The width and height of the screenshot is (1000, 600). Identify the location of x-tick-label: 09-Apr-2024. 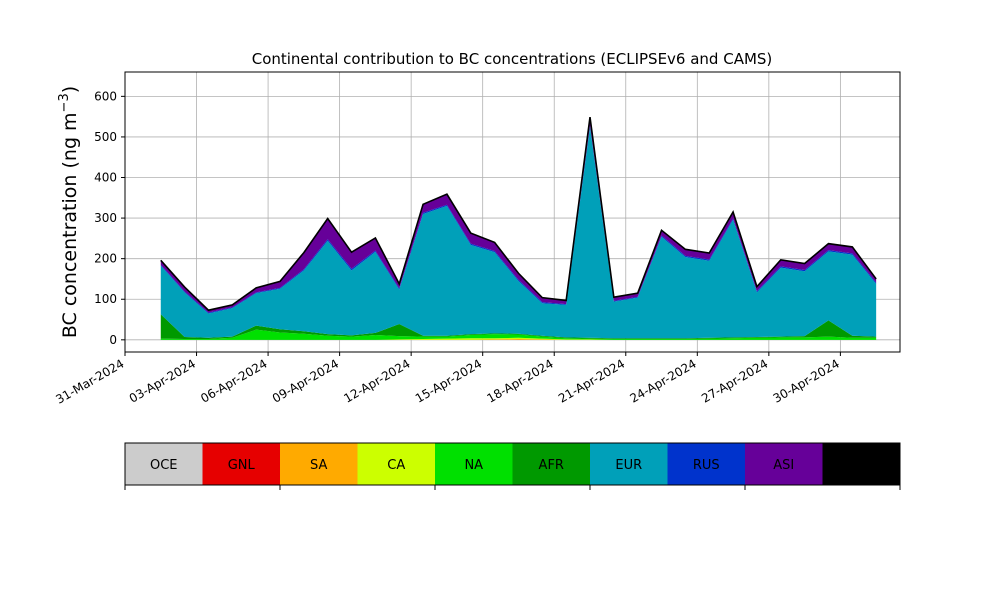
(305, 380).